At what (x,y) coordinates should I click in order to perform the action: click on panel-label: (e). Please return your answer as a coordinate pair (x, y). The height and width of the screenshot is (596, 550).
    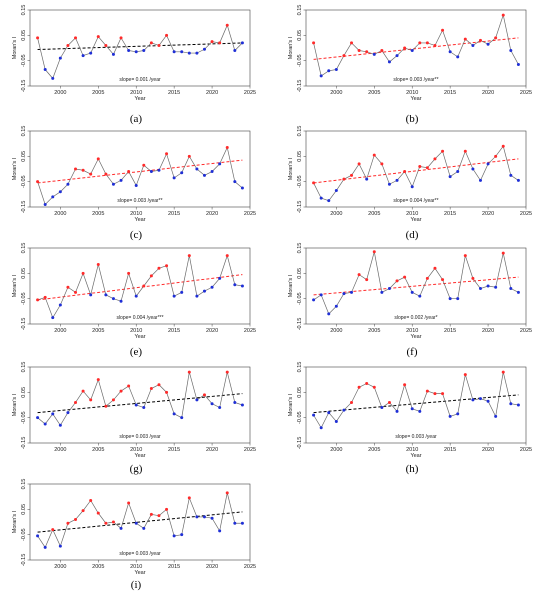
    Looking at the image, I should click on (136, 352).